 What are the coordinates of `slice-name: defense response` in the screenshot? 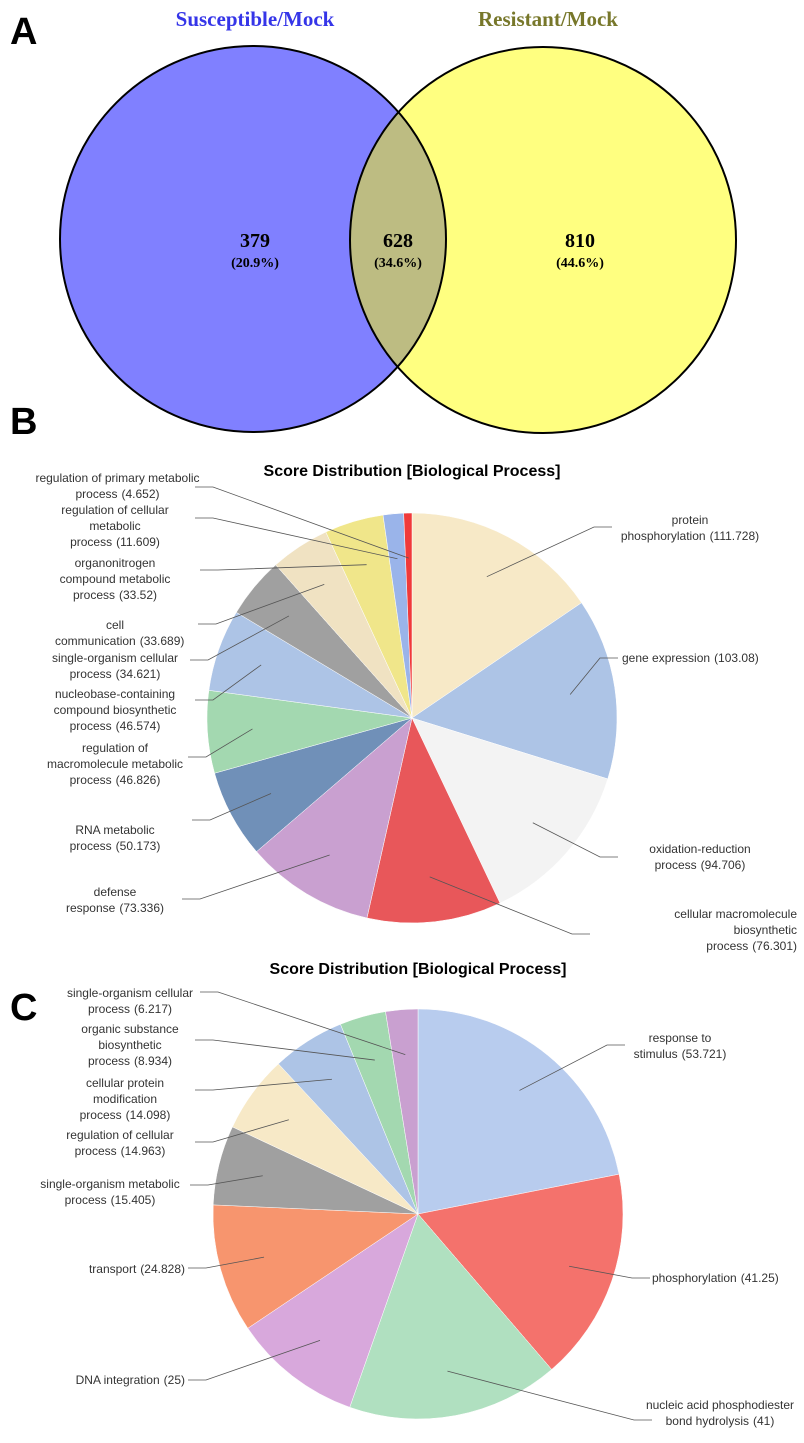 It's located at (101, 900).